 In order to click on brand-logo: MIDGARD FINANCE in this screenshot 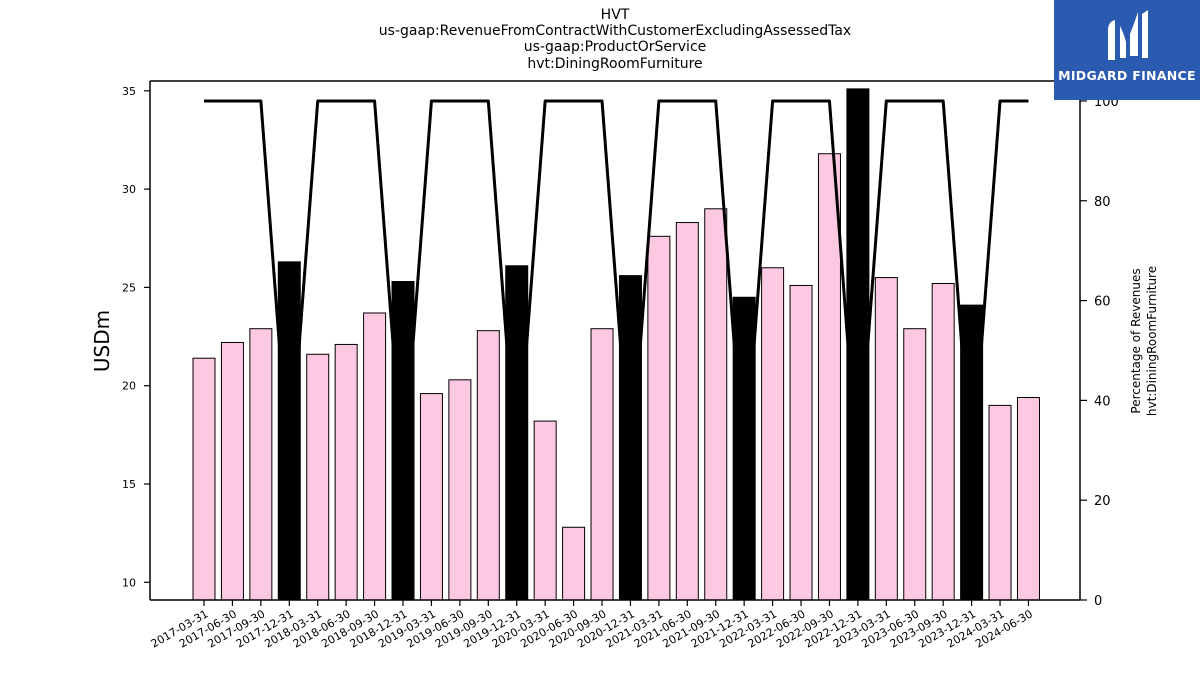, I will do `click(1127, 50)`.